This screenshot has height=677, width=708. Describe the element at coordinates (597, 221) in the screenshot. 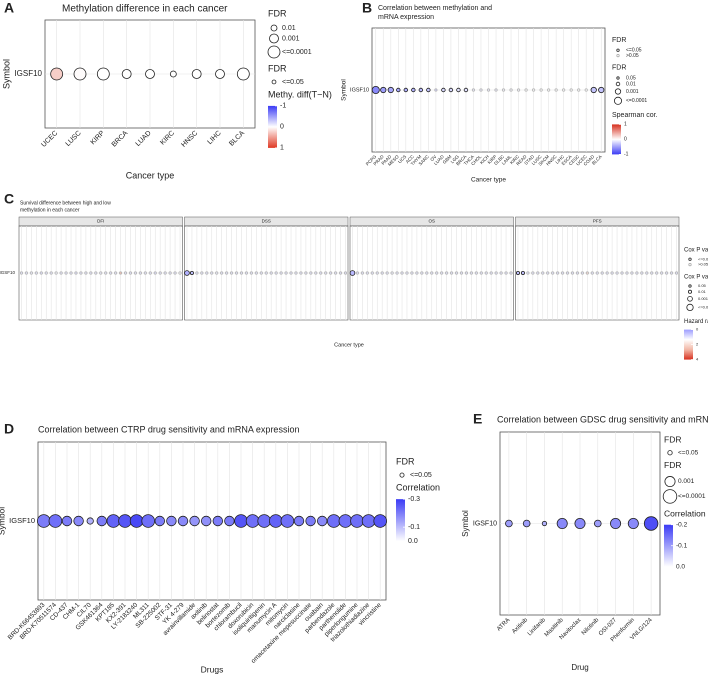

I see `facet-strip-label: PFS` at that location.